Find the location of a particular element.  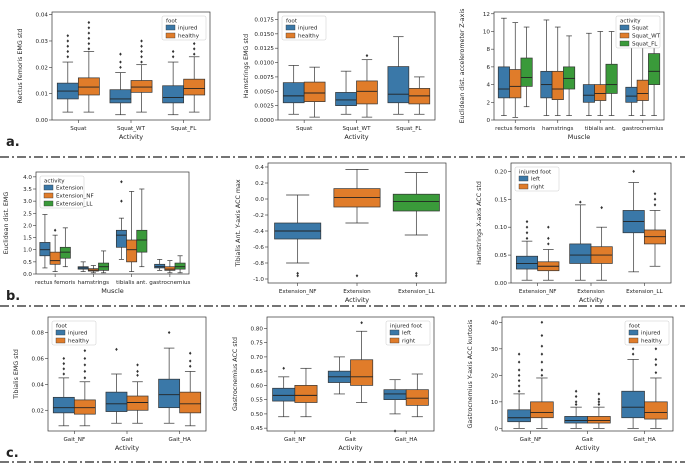

y-tick-label: 0.0125 is located at coordinates (264, 49).